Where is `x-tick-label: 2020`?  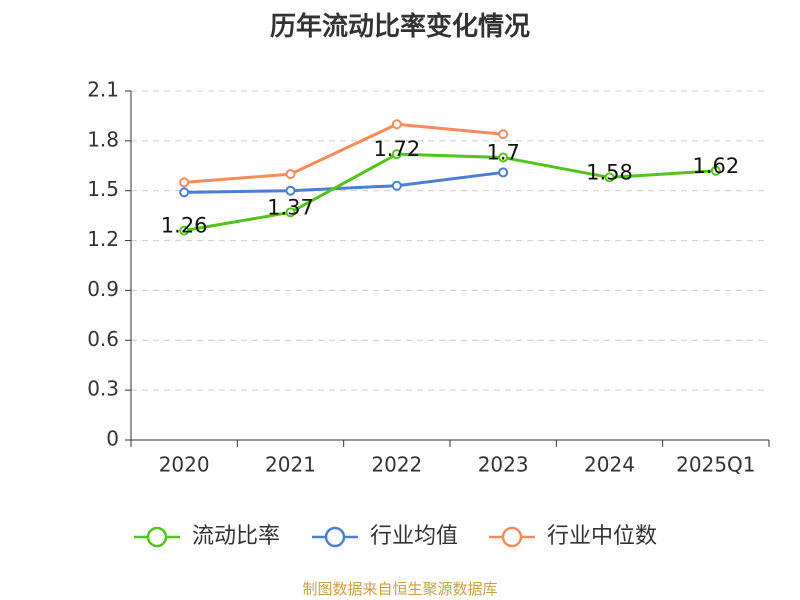
x-tick-label: 2020 is located at coordinates (184, 465).